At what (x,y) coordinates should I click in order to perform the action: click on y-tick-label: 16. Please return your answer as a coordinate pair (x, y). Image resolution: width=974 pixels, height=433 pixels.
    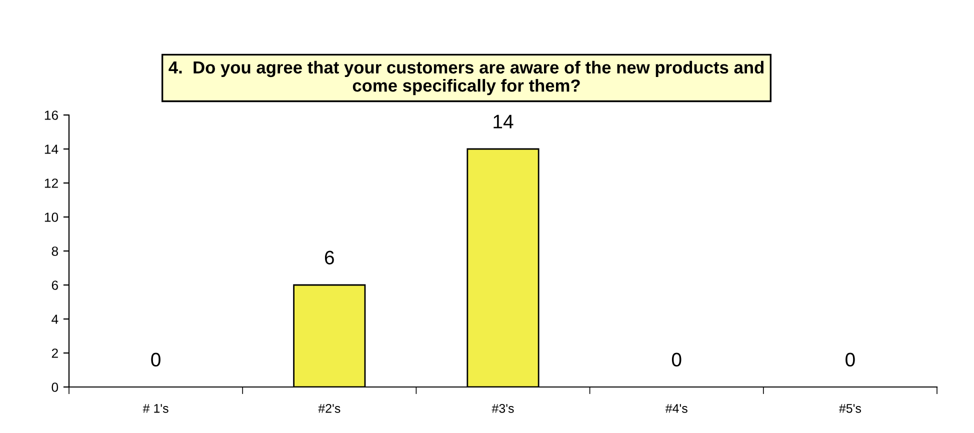
    Looking at the image, I should click on (51, 115).